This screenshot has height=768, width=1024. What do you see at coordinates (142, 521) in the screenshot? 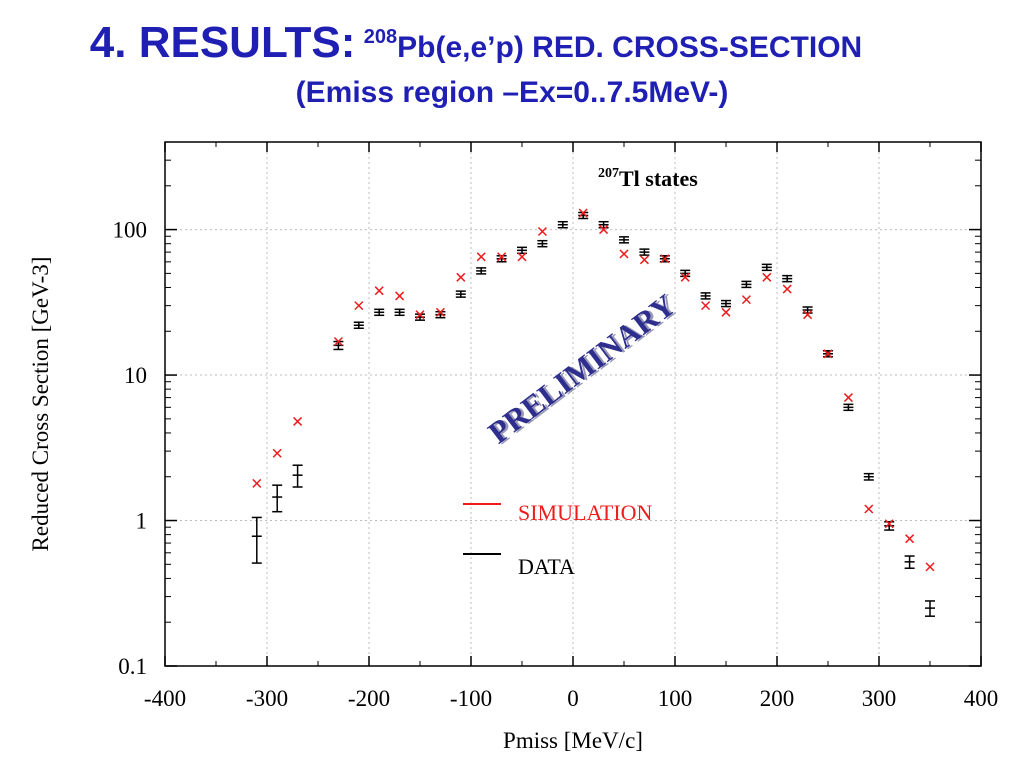
I see `y-tick-label: 1` at bounding box center [142, 521].